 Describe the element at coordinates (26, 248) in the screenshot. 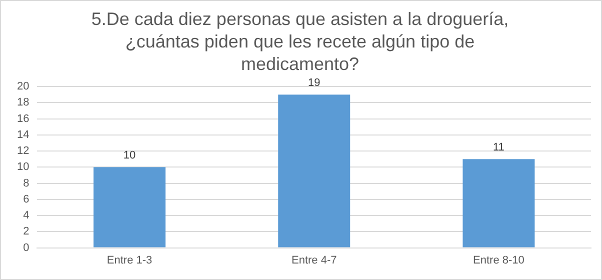

I see `y-tick-label: 0` at that location.